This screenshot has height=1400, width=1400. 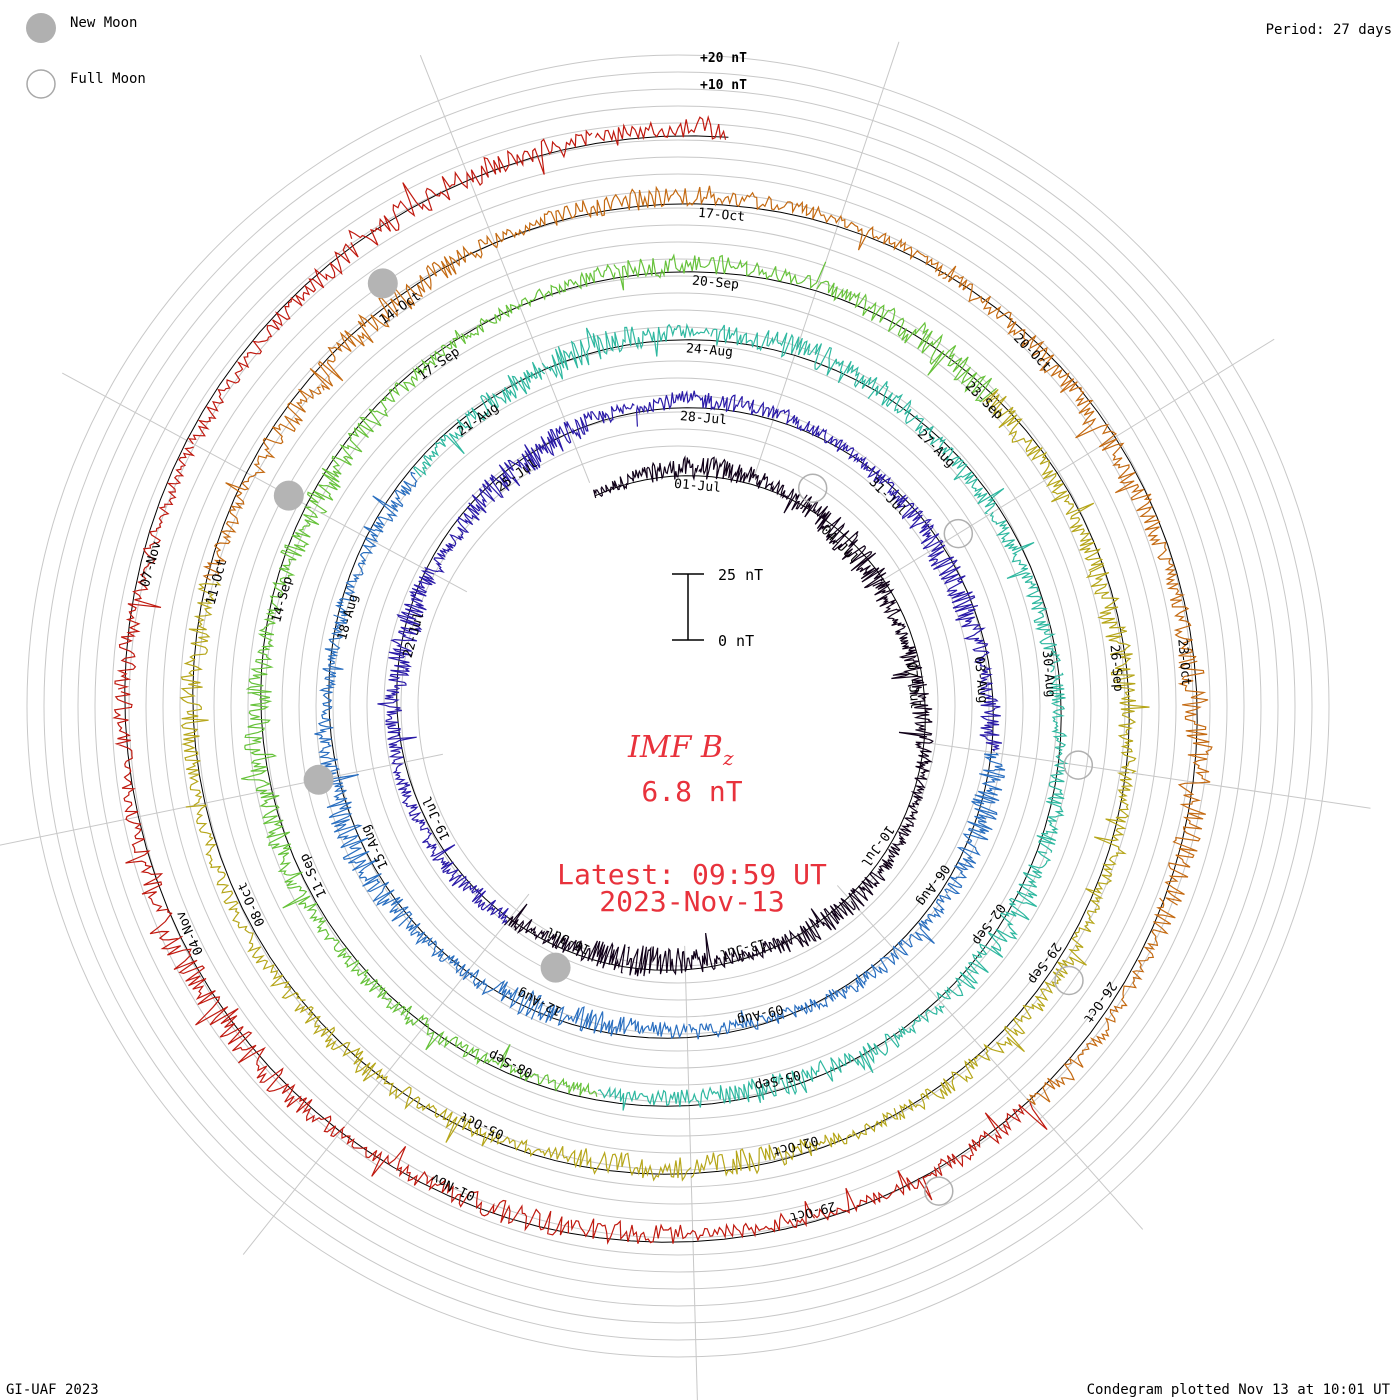 What do you see at coordinates (721, 215) in the screenshot?
I see `date-label: 17-Oct` at bounding box center [721, 215].